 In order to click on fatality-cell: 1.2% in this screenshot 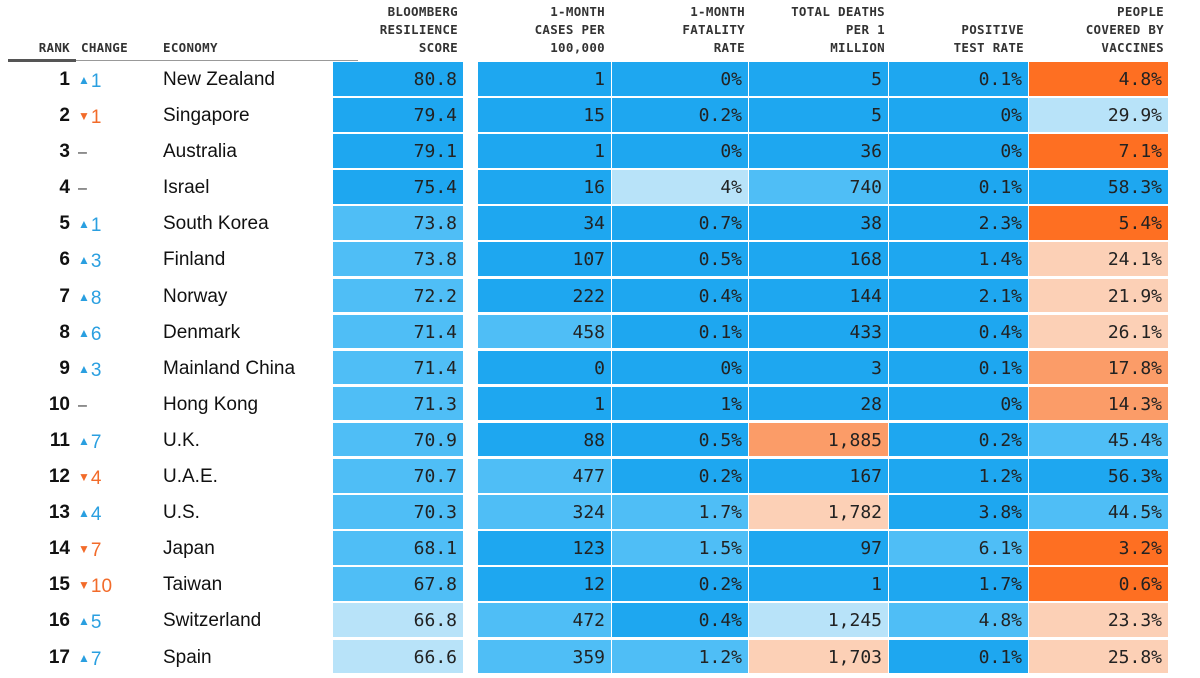, I will do `click(679, 656)`.